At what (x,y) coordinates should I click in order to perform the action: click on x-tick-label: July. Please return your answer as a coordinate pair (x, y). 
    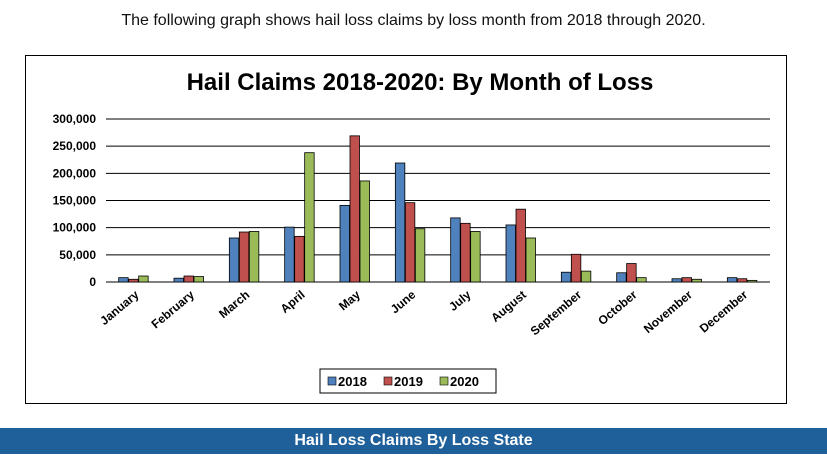
    Looking at the image, I should click on (460, 300).